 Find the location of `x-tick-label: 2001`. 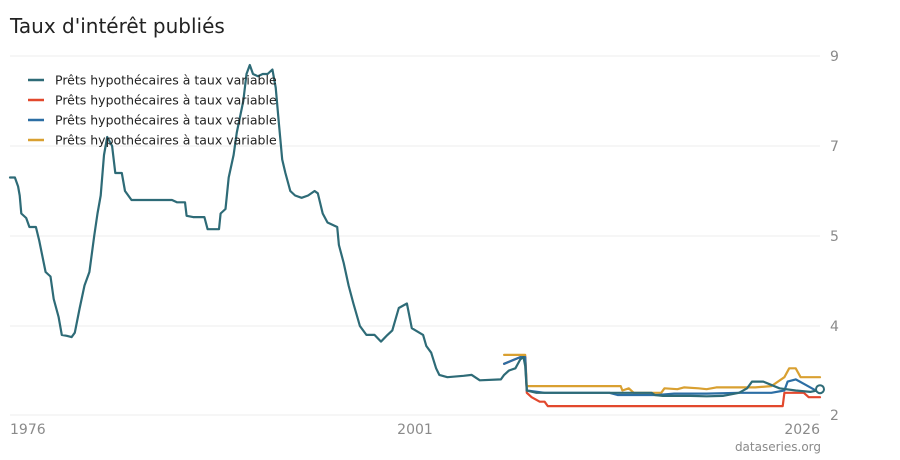

x-tick-label: 2001 is located at coordinates (415, 430).